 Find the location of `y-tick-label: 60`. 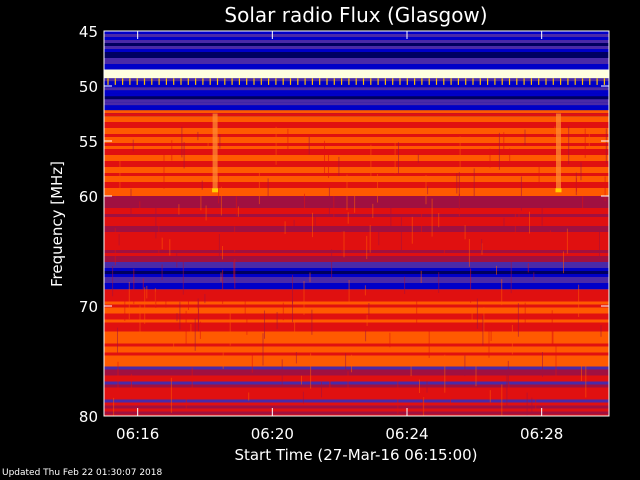

y-tick-label: 60 is located at coordinates (88, 197).